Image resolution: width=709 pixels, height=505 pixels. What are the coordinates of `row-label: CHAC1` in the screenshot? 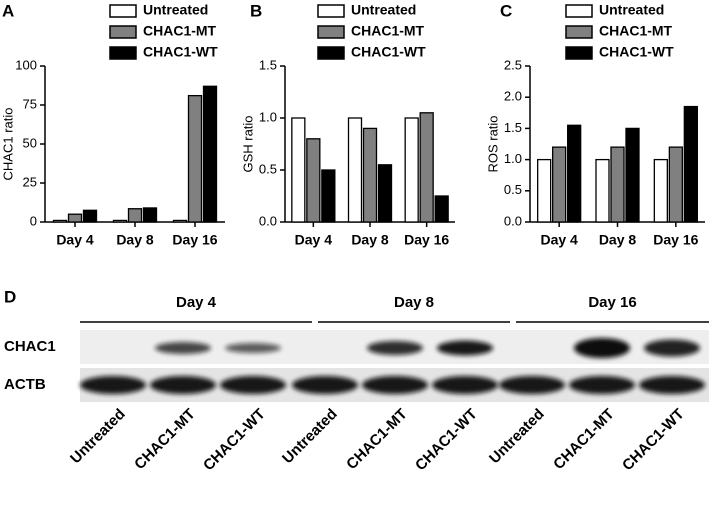 It's located at (30, 346).